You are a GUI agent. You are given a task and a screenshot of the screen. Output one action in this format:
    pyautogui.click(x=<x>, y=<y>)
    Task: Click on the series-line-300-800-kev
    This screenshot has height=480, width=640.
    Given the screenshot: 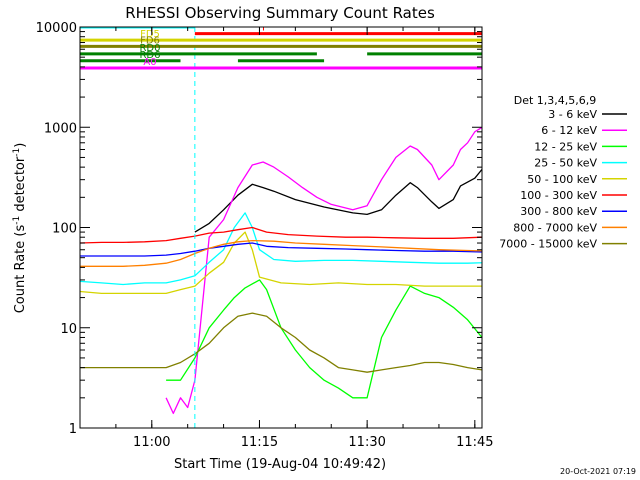 What is the action you would take?
    pyautogui.click(x=281, y=249)
    